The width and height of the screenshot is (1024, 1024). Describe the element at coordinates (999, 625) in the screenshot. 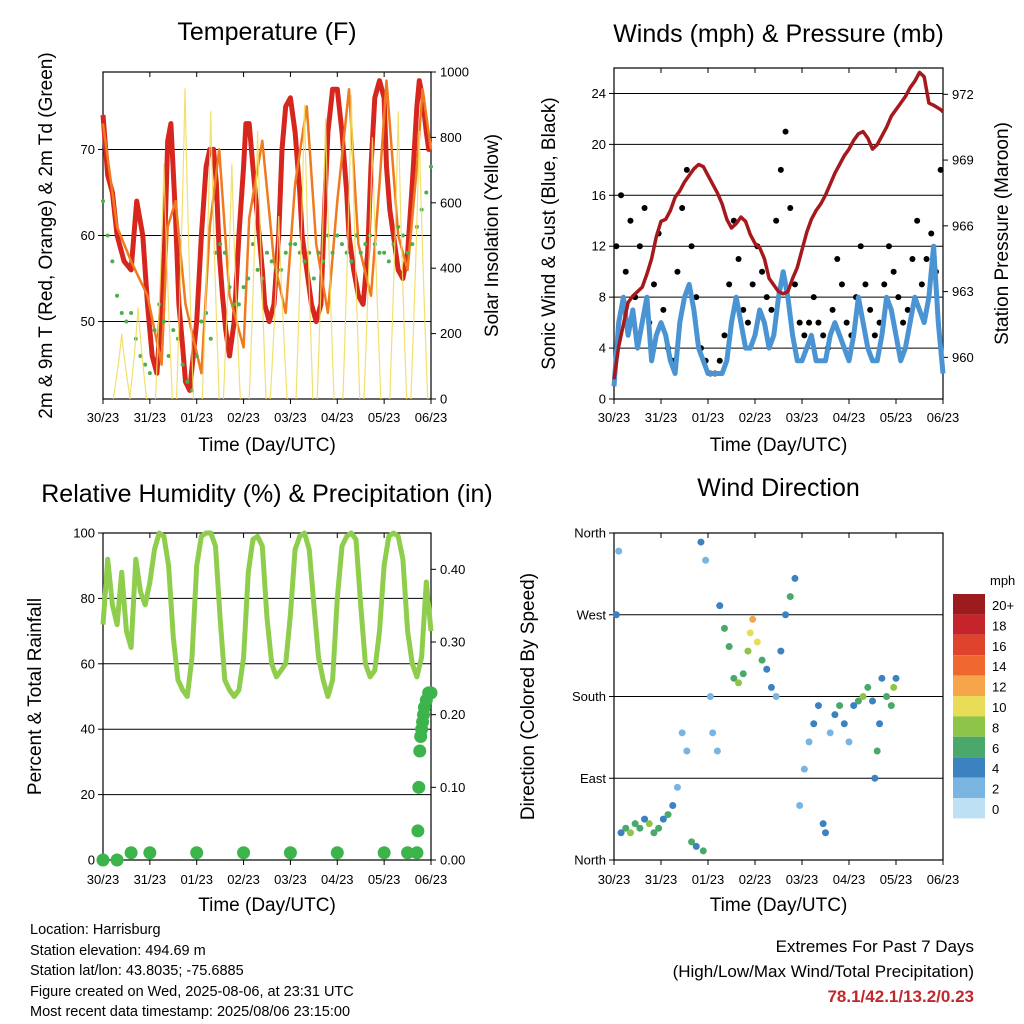

I see `colorbar-label: 18` at that location.